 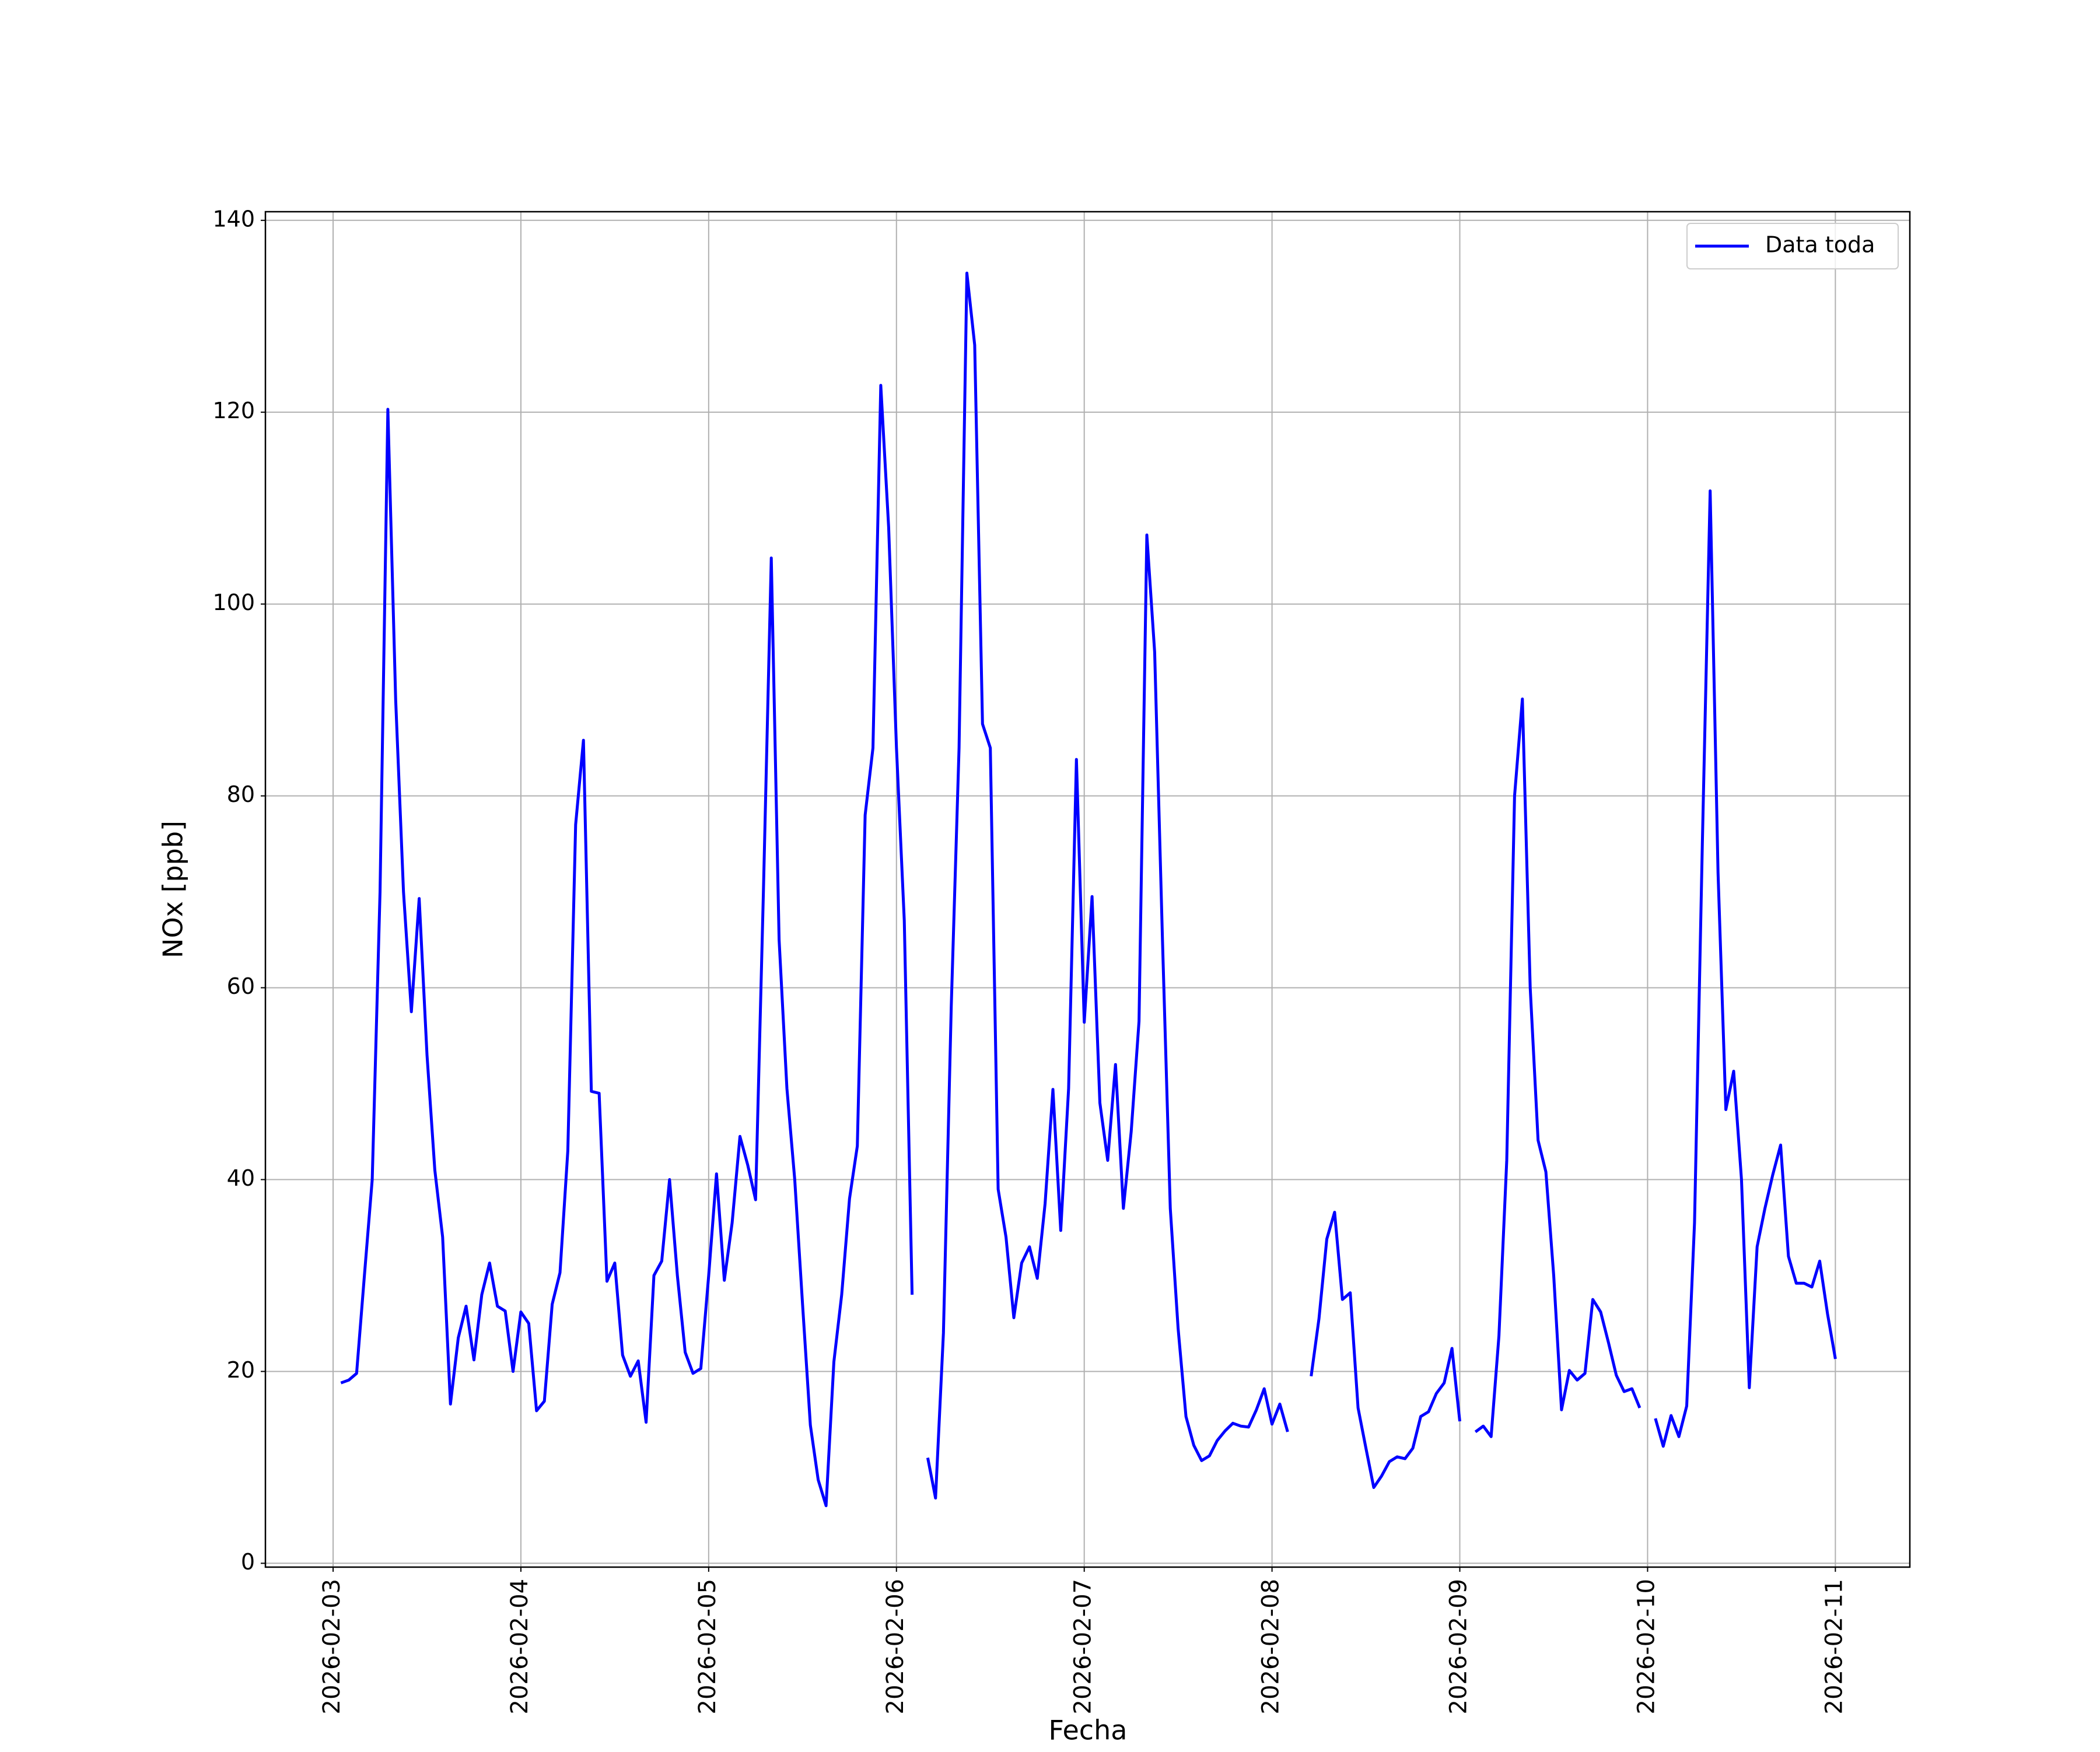 What do you see at coordinates (248, 1562) in the screenshot?
I see `y-tick-label: 0` at bounding box center [248, 1562].